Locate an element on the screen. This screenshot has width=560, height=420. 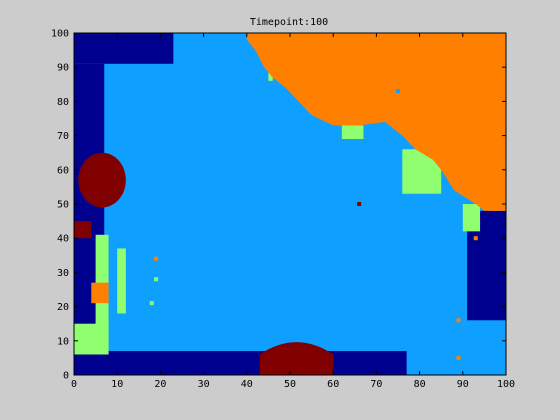
x-tick-label: 80 is located at coordinates (420, 384).